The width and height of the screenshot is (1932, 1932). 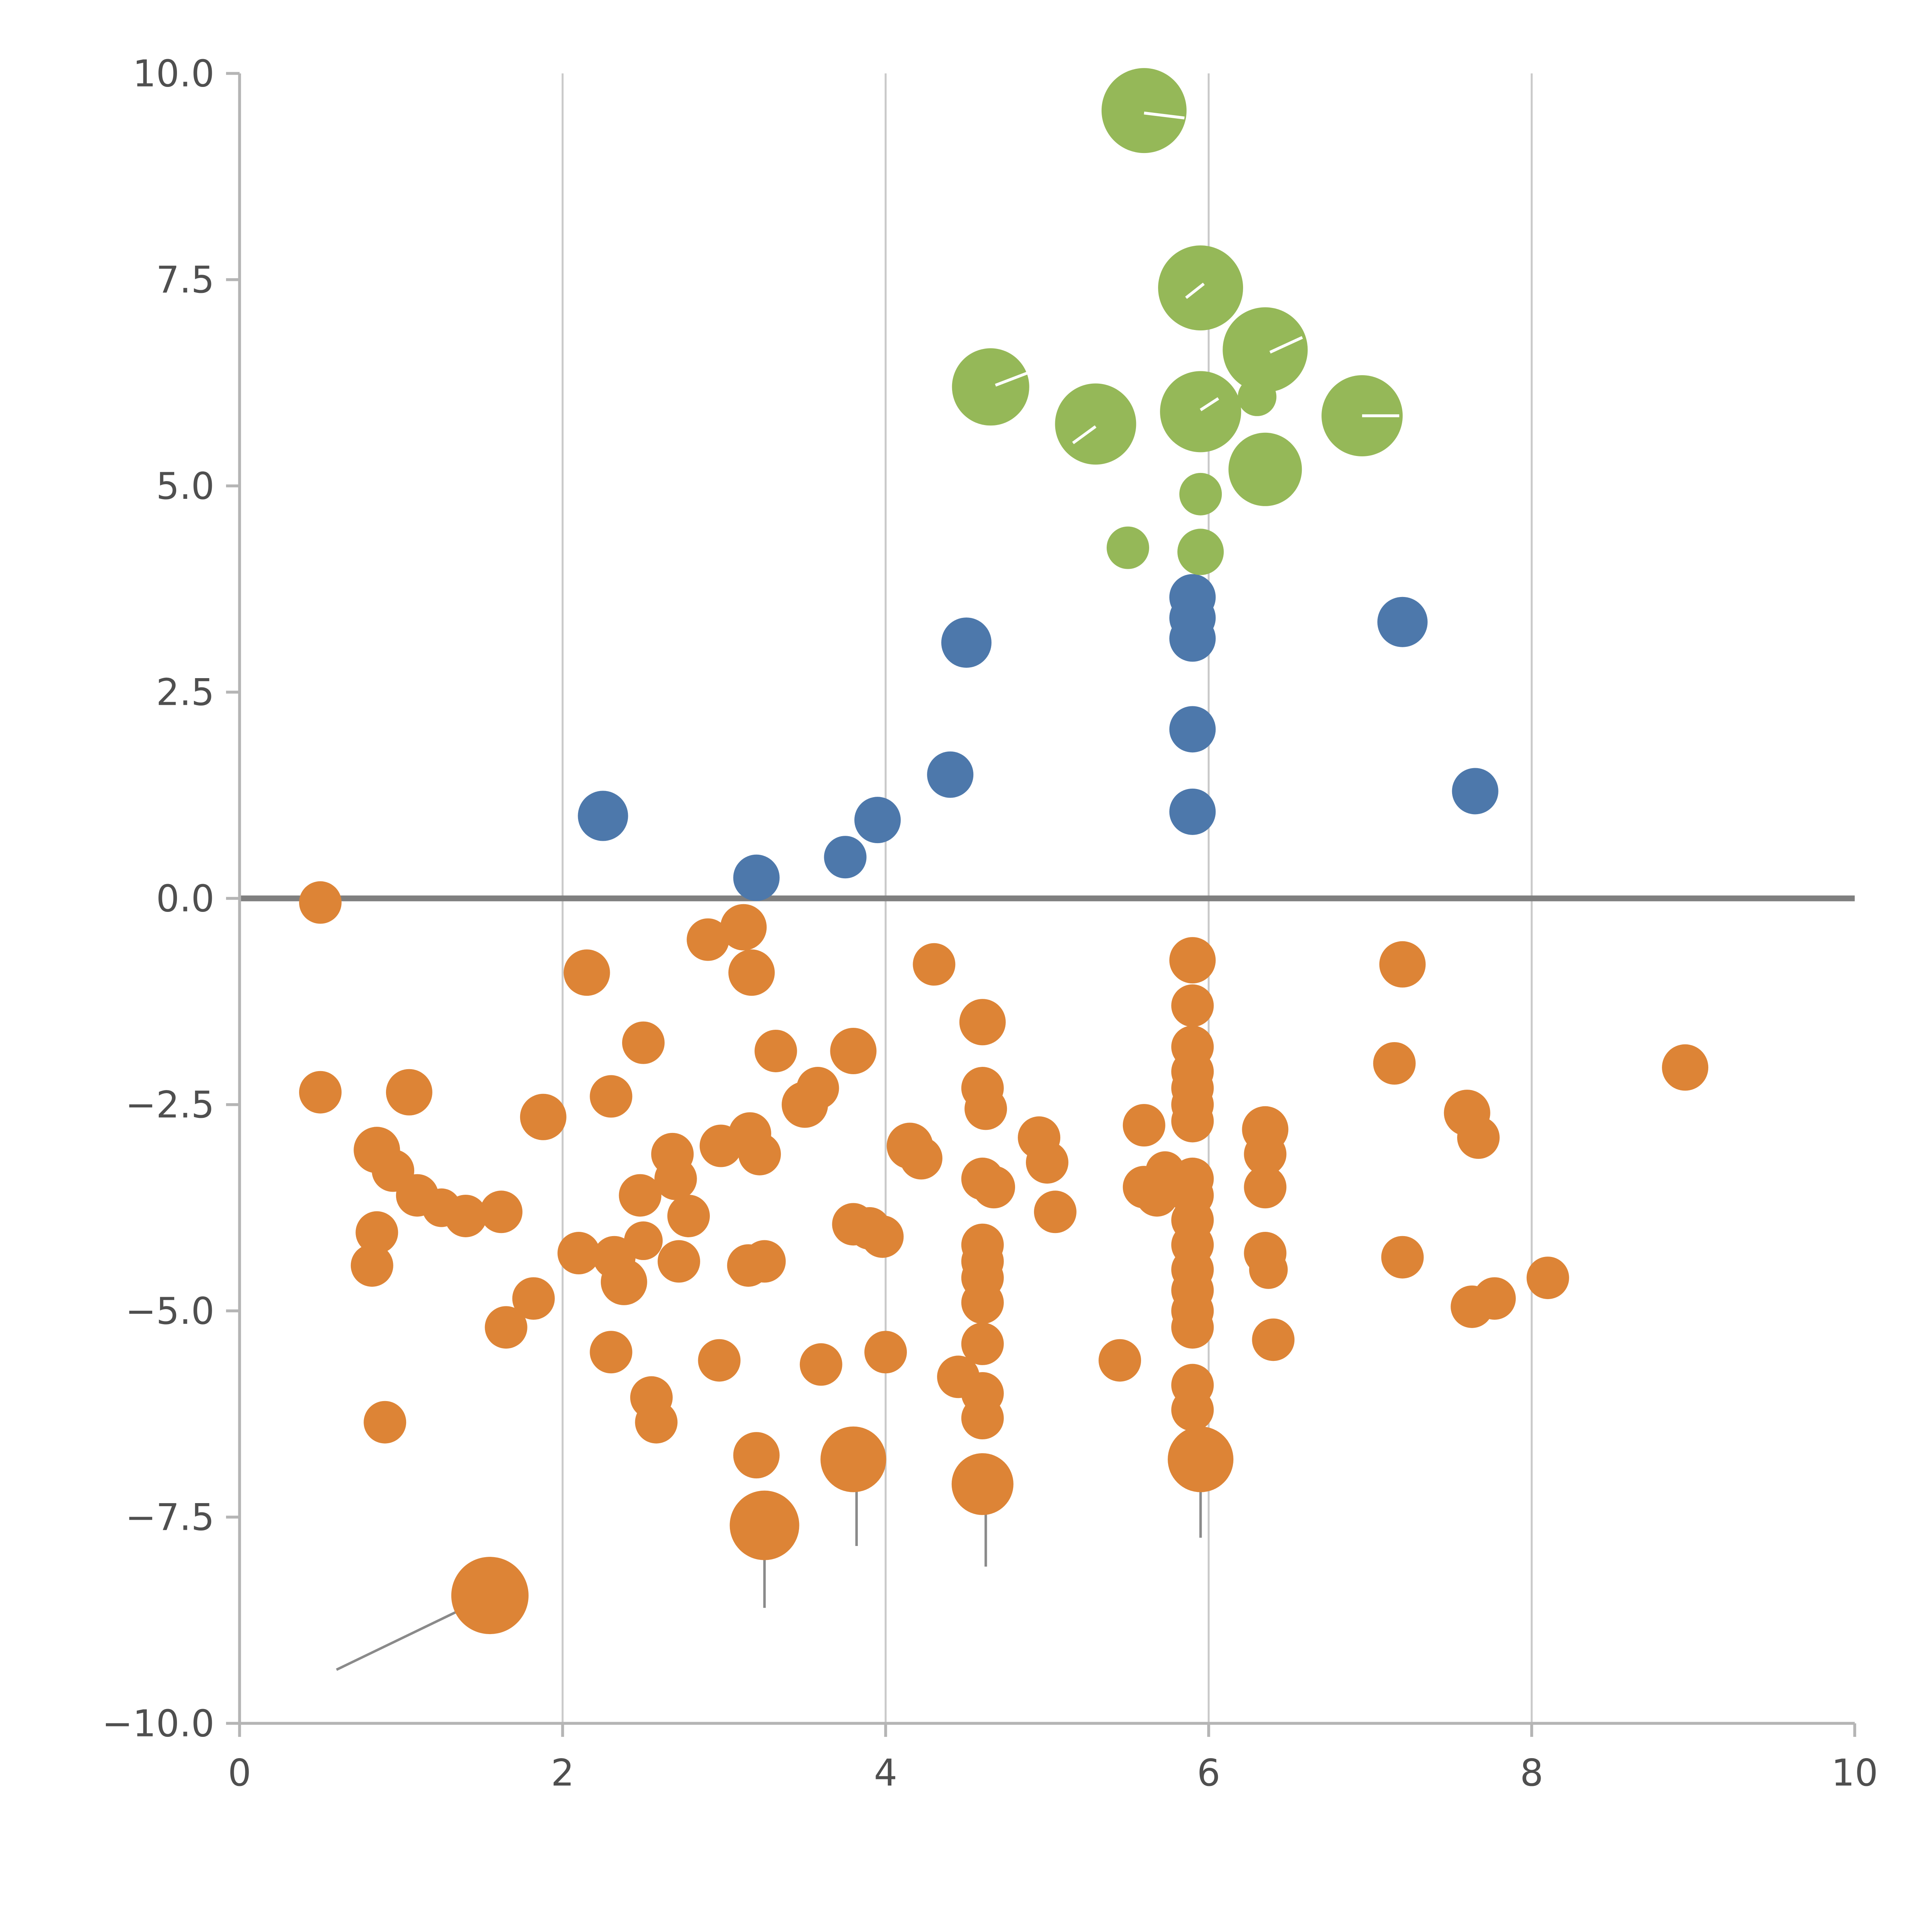 I want to click on y-tick-label: 2.5, so click(x=185, y=693).